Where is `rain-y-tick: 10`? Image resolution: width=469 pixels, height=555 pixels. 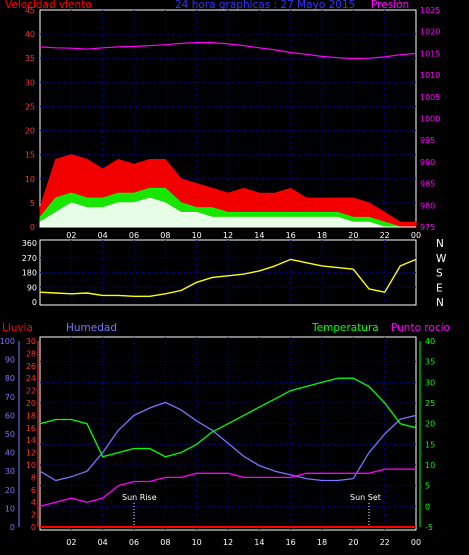 rain-y-tick: 10 is located at coordinates (31, 465).